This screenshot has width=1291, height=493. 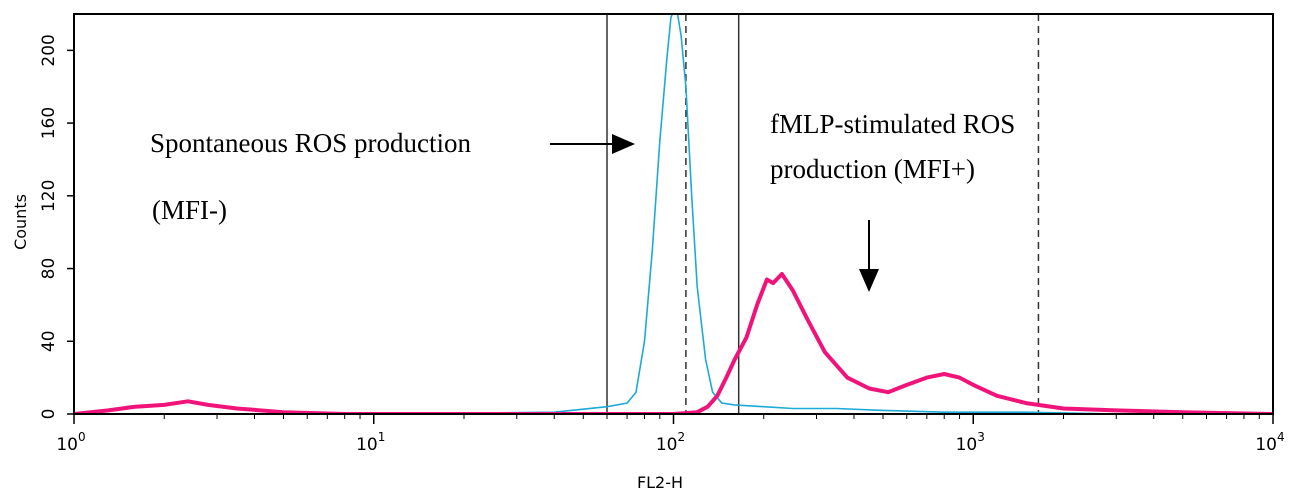 What do you see at coordinates (49, 50) in the screenshot?
I see `y-tick-label: 200` at bounding box center [49, 50].